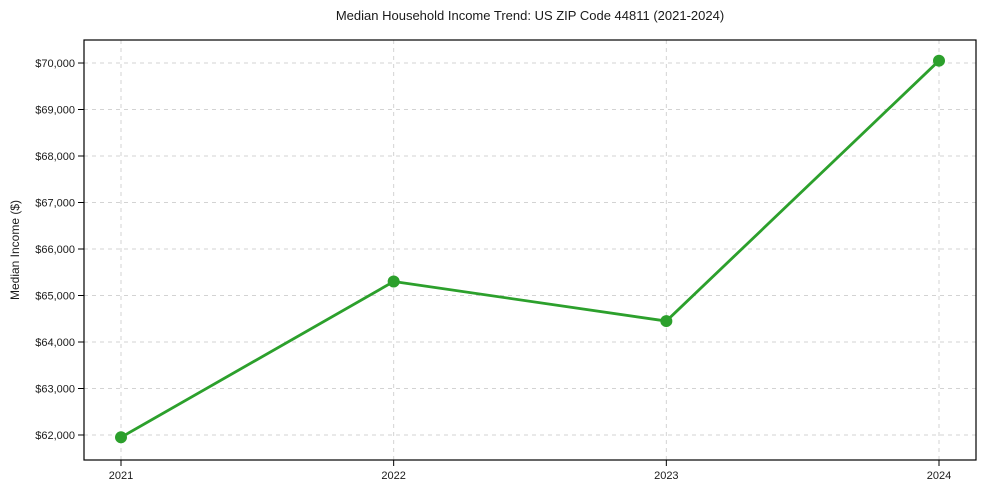 This screenshot has width=989, height=490. I want to click on y-tick-label: $67,000, so click(55, 204).